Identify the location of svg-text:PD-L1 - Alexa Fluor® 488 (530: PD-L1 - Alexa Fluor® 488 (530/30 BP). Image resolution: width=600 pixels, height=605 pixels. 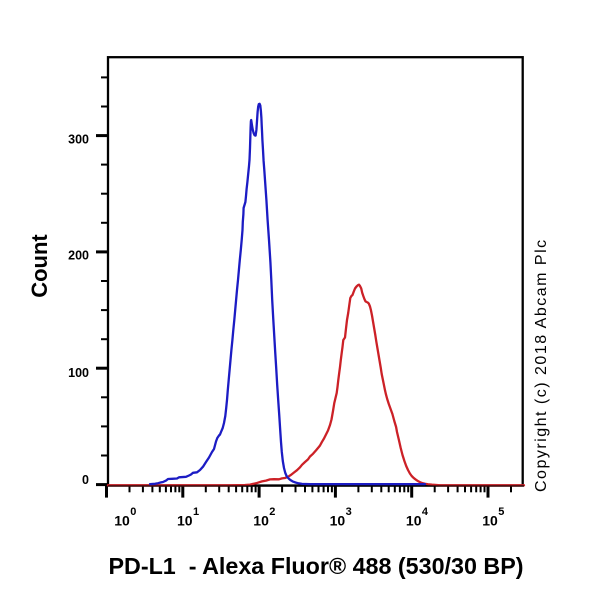
(315, 566).